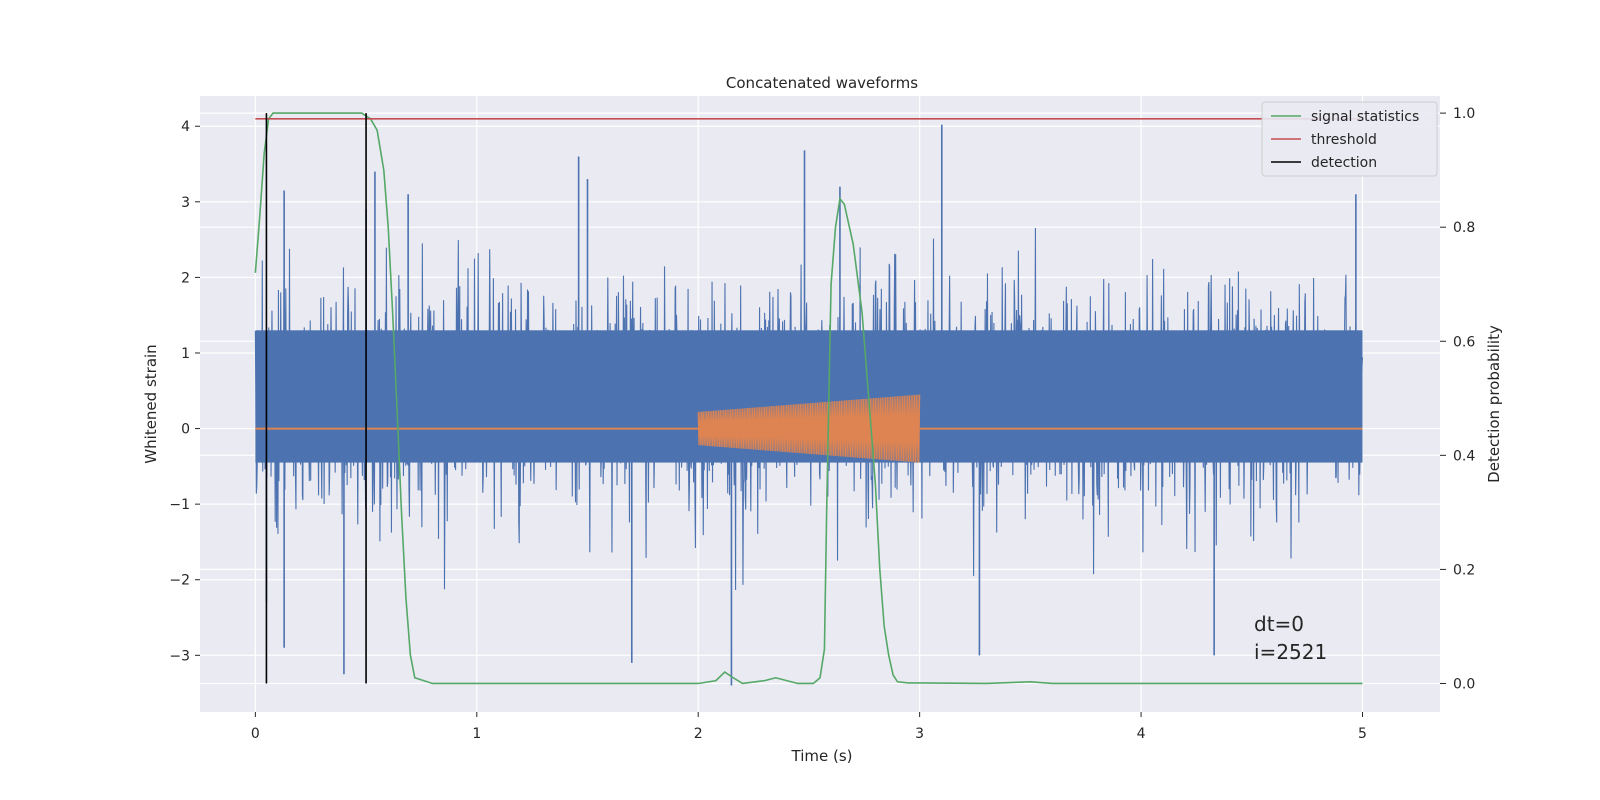 The image size is (1600, 800). I want to click on y-tick-label: 0, so click(185, 430).